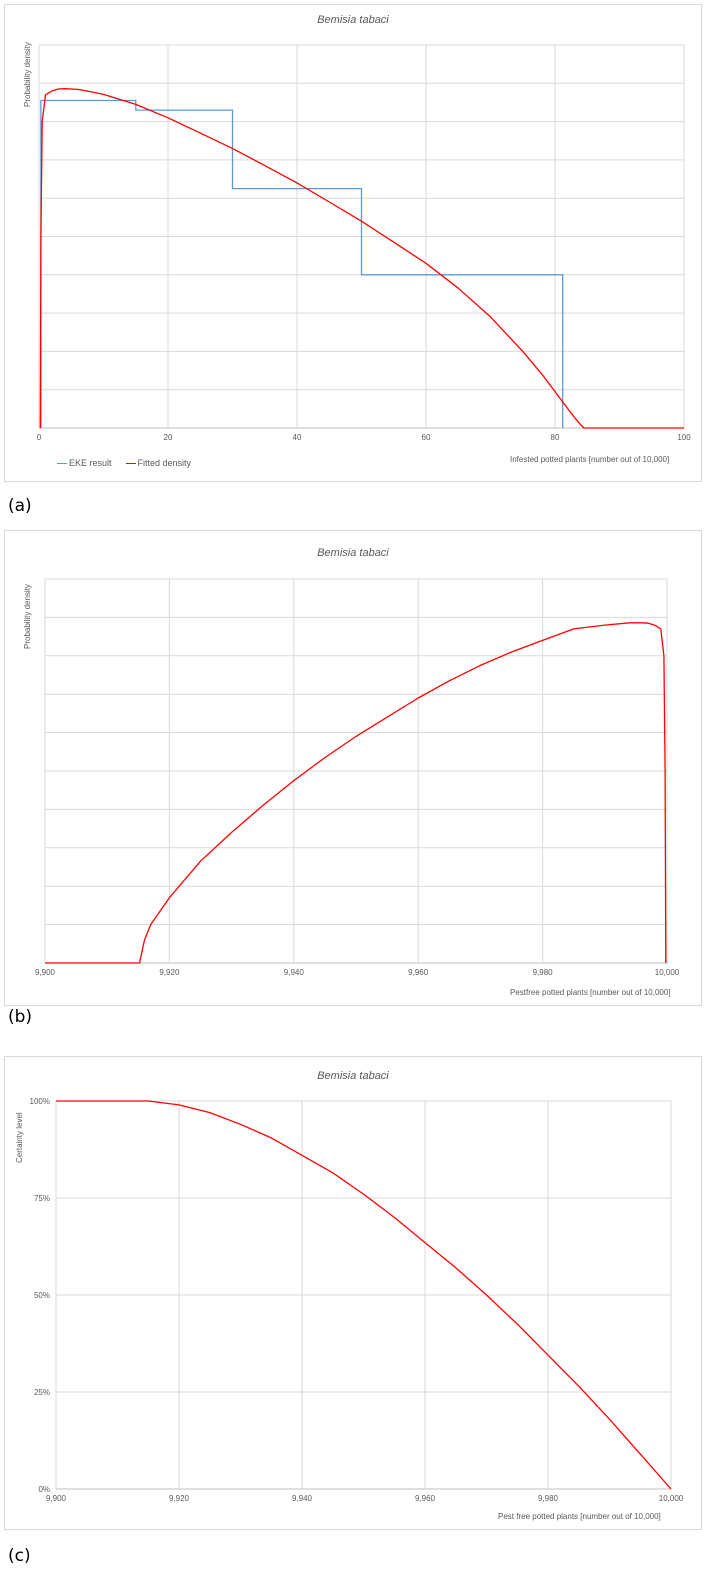  What do you see at coordinates (42, 1295) in the screenshot?
I see `y-tick-label: 50%` at bounding box center [42, 1295].